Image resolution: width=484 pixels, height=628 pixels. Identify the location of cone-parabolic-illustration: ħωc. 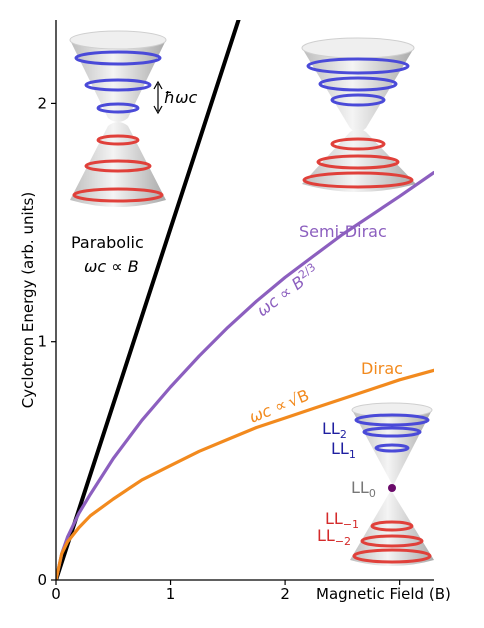
(133, 118).